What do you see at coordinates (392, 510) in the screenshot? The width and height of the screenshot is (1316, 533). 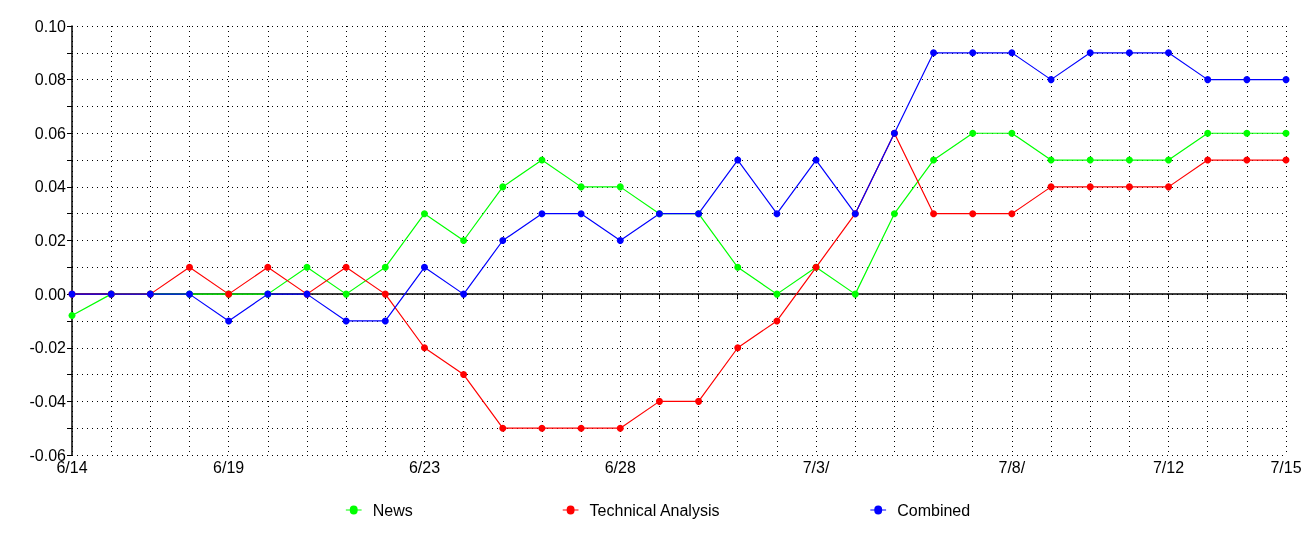 I see `legend-label: News` at bounding box center [392, 510].